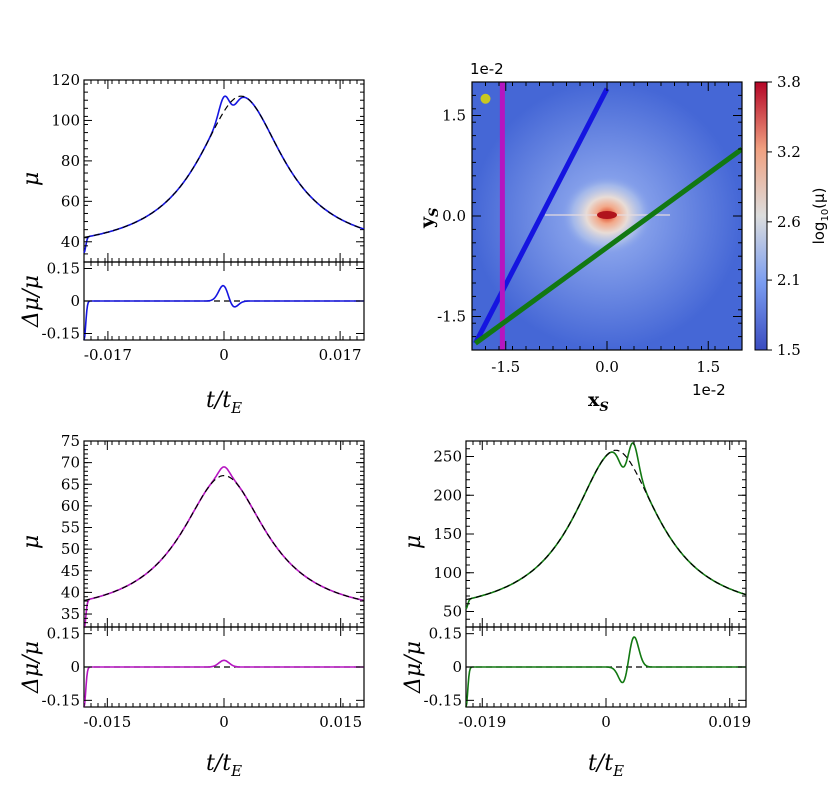  I want to click on y-tick-label: 65, so click(70, 484).